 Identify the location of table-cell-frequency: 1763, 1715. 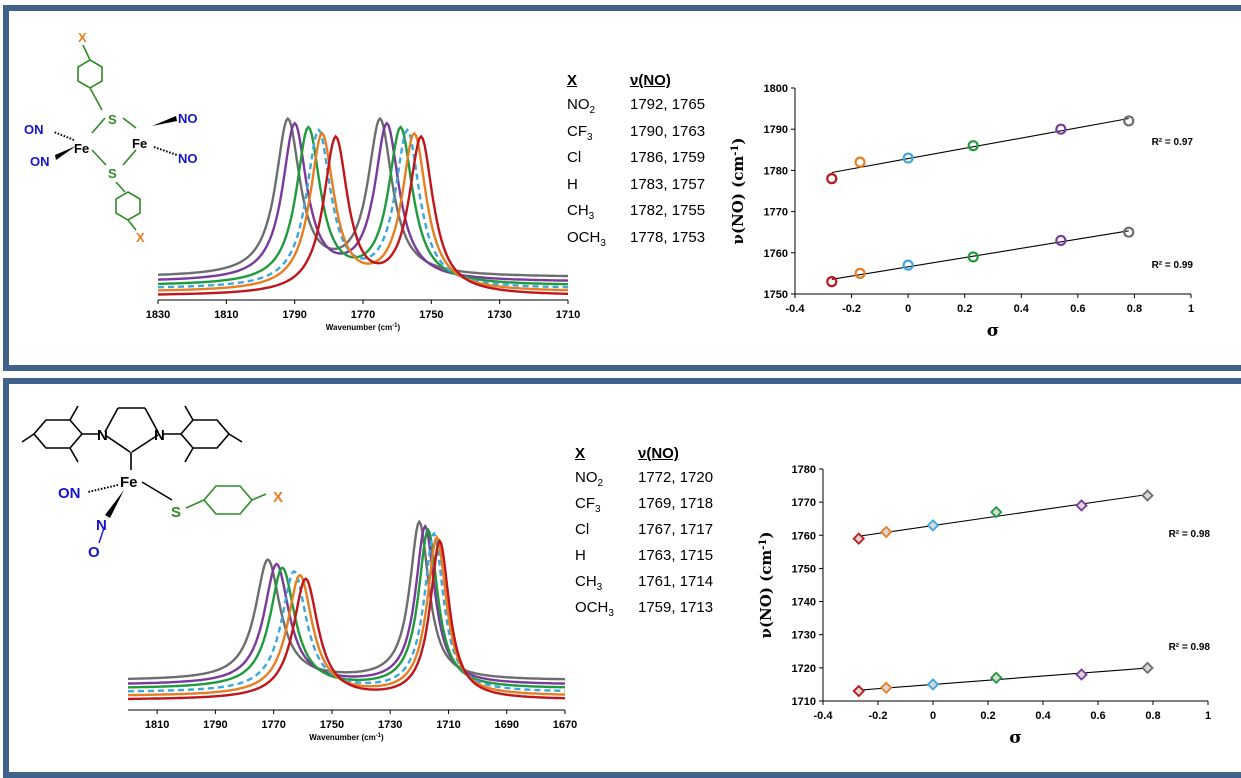
(676, 555).